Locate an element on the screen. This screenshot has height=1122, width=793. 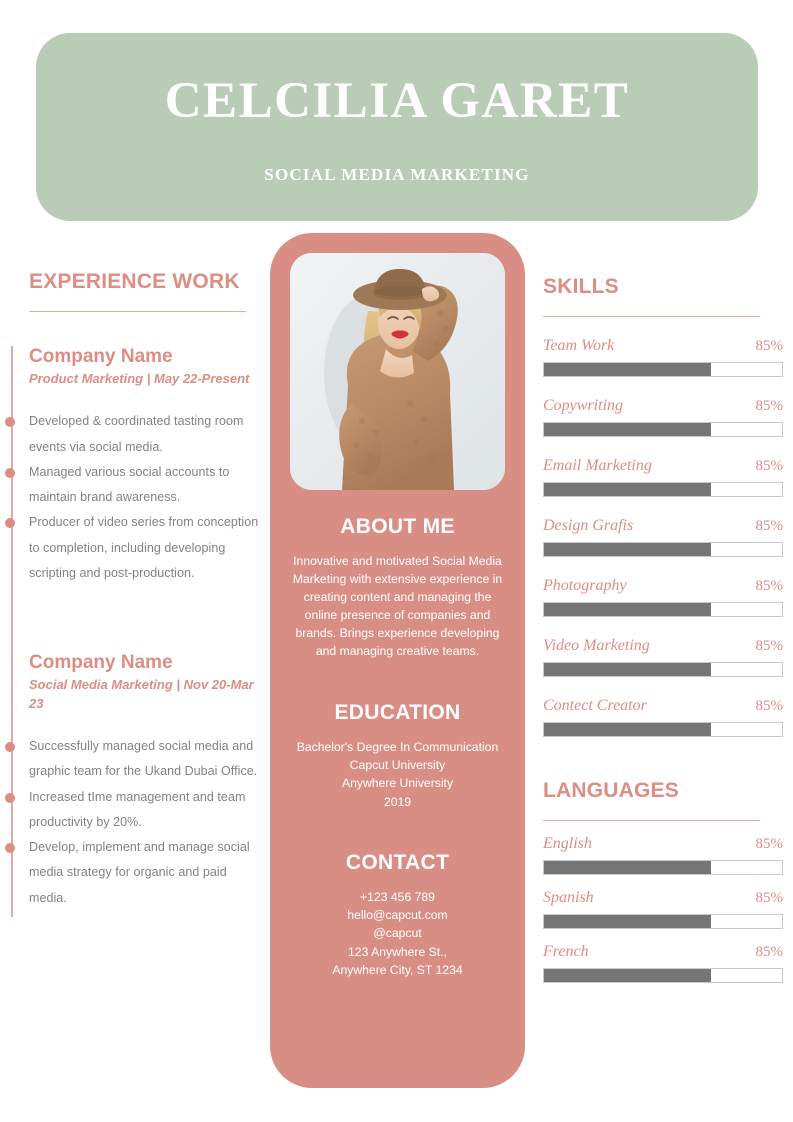
skill-label: Photography is located at coordinates (585, 585).